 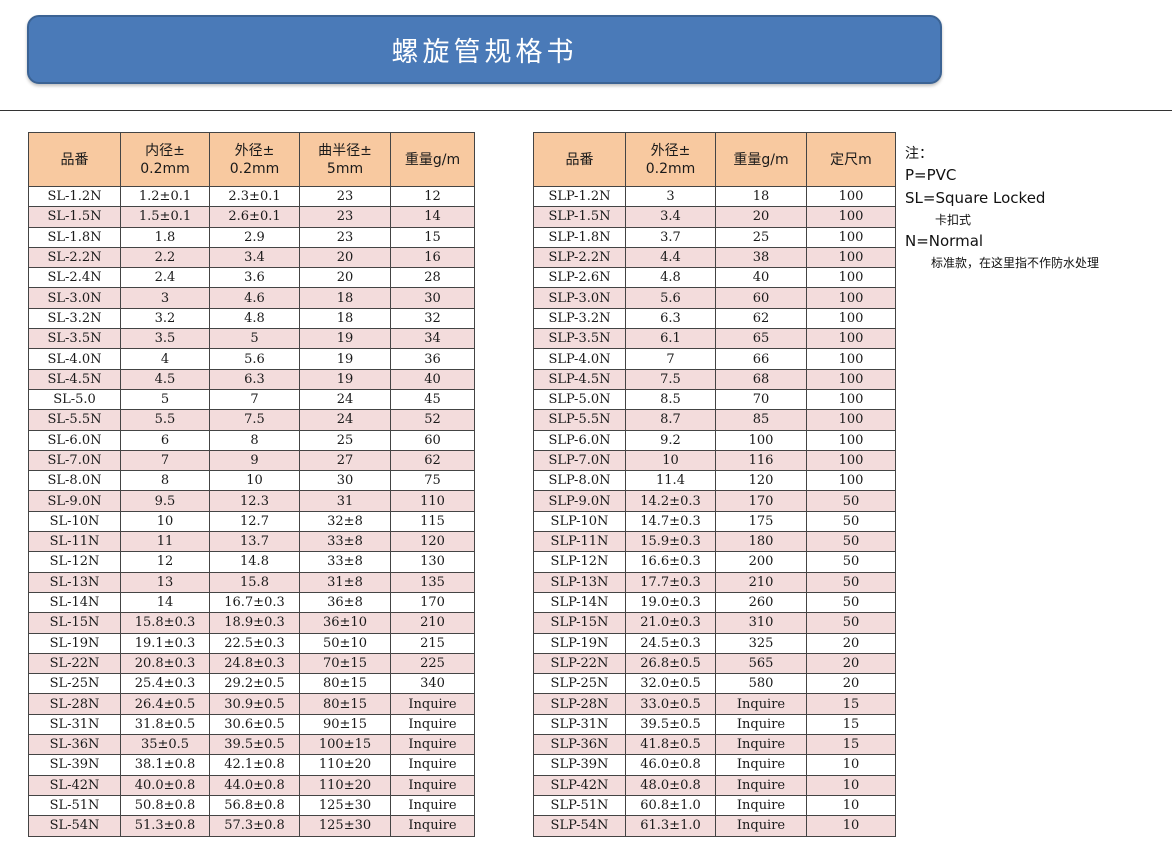 What do you see at coordinates (714, 542) in the screenshot?
I see `table-row: SLP-11N 15.9±0.3 180 50` at bounding box center [714, 542].